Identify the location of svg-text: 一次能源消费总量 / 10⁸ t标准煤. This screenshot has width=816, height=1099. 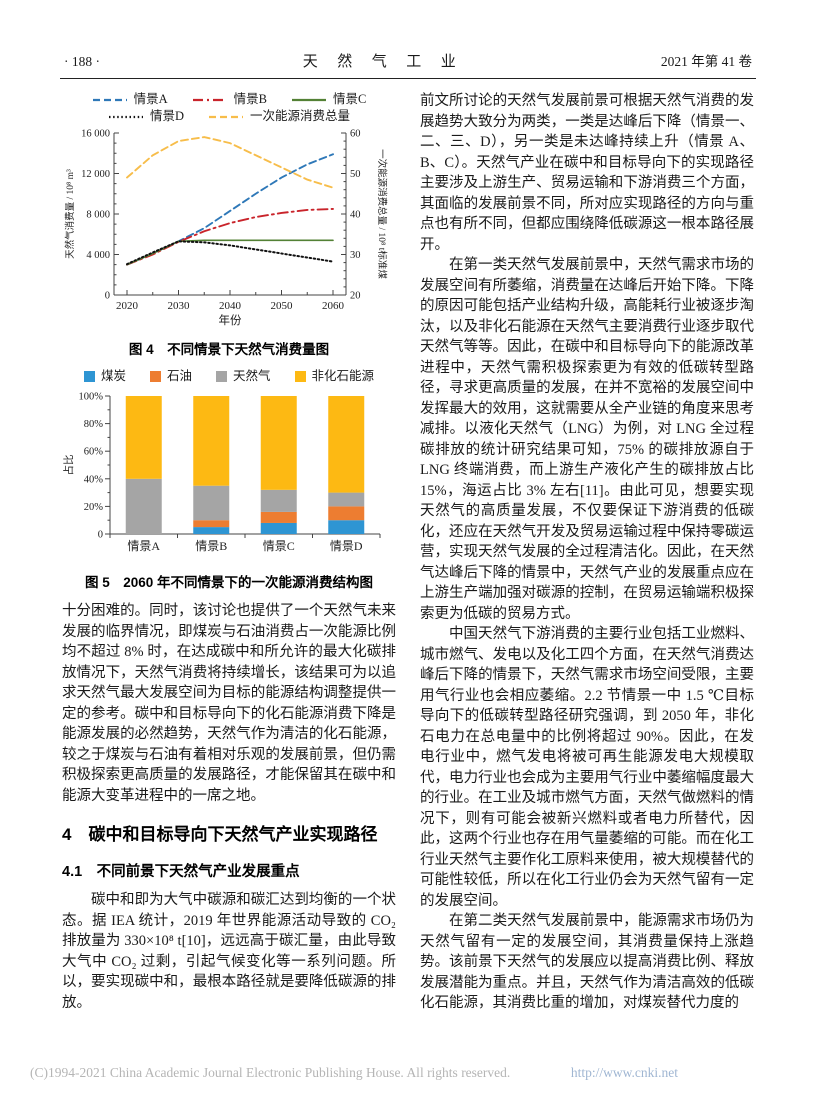
(382, 214).